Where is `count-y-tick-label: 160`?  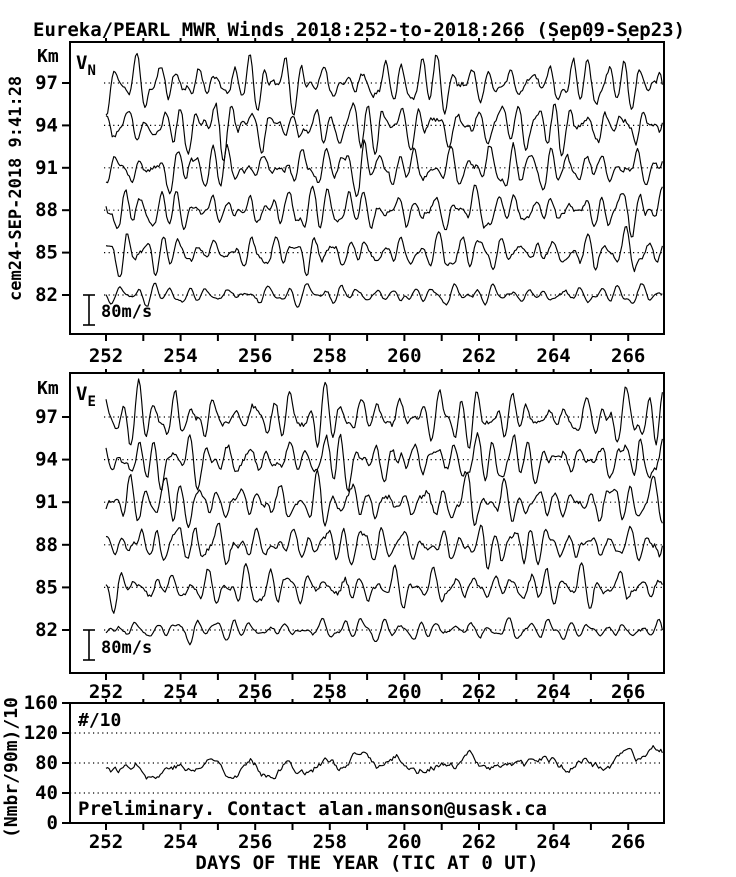
count-y-tick-label: 160 is located at coordinates (41, 703).